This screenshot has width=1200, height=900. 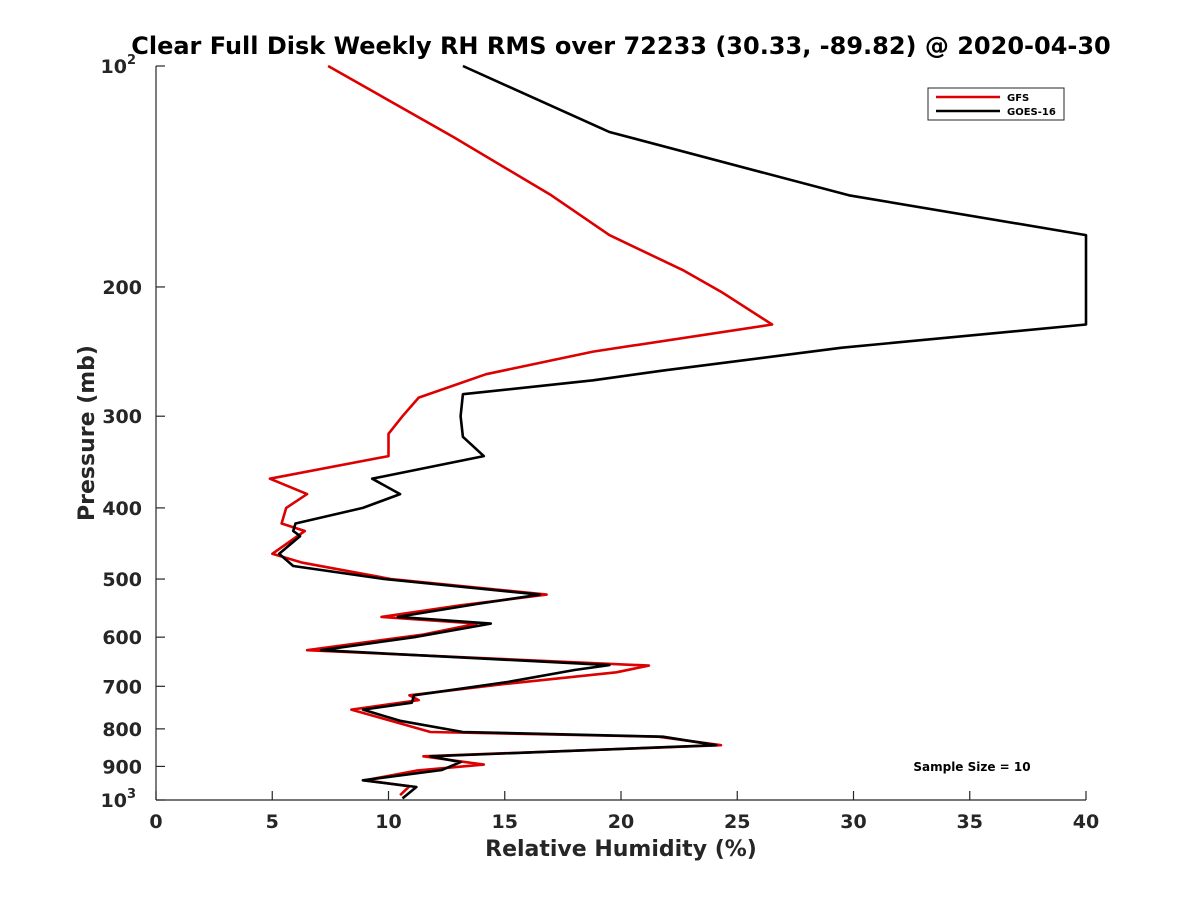 I want to click on y-tick-label-exponent: 3, so click(x=131, y=794).